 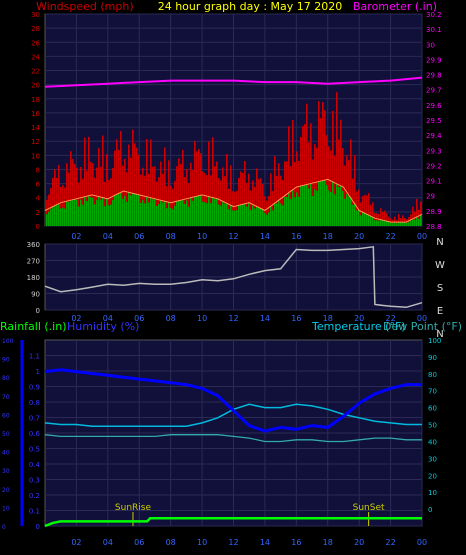 I want to click on direction-panel-x-ticks: 02 04 06 08 10 12 14 16 18 20 22 00, so click(x=249, y=318).